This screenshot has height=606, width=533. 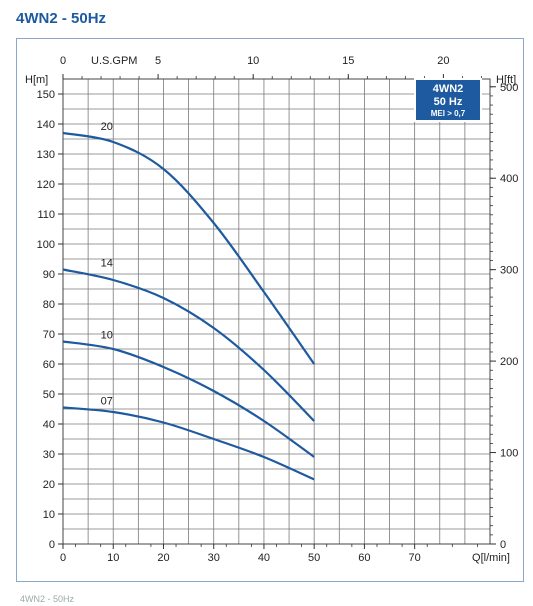 I want to click on curve-label-14: 14, so click(x=107, y=264).